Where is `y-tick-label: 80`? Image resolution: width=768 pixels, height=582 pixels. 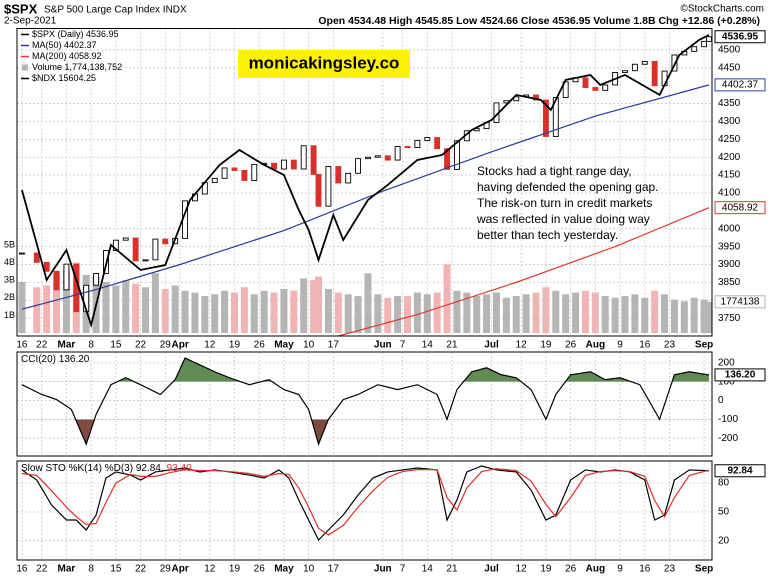 y-tick-label: 80 is located at coordinates (724, 483).